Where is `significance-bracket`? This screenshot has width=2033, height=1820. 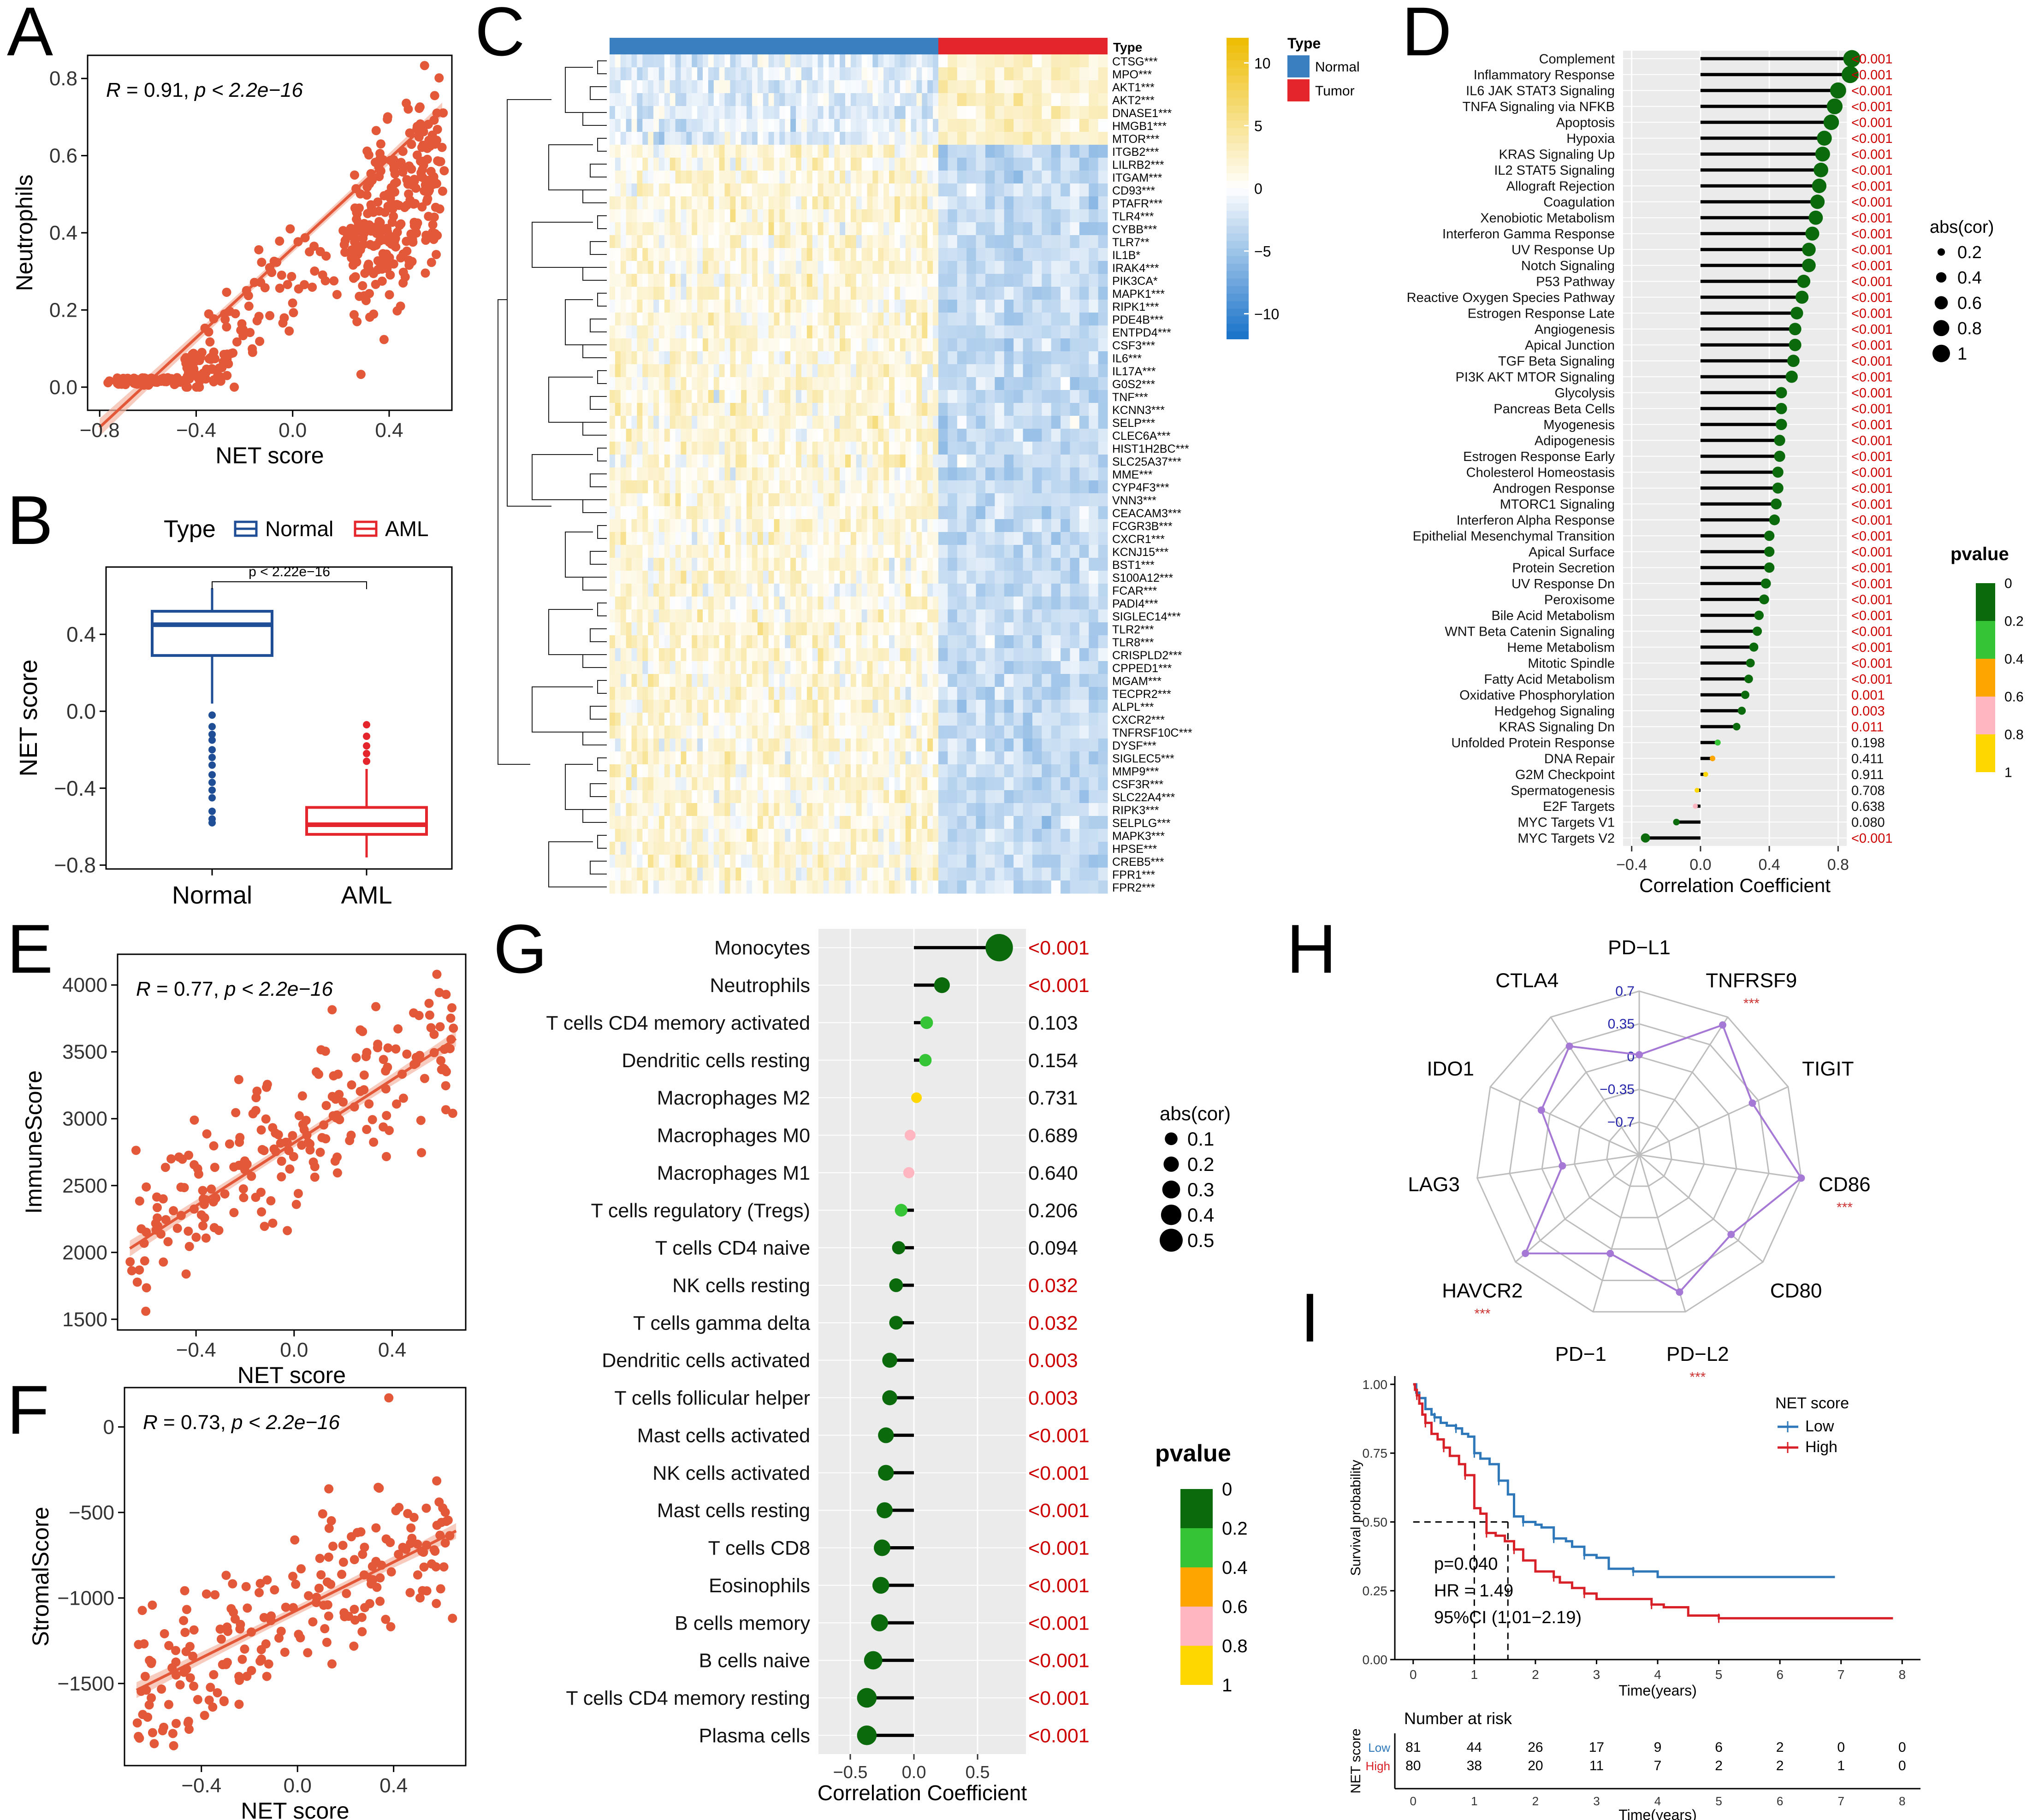 significance-bracket is located at coordinates (289, 585).